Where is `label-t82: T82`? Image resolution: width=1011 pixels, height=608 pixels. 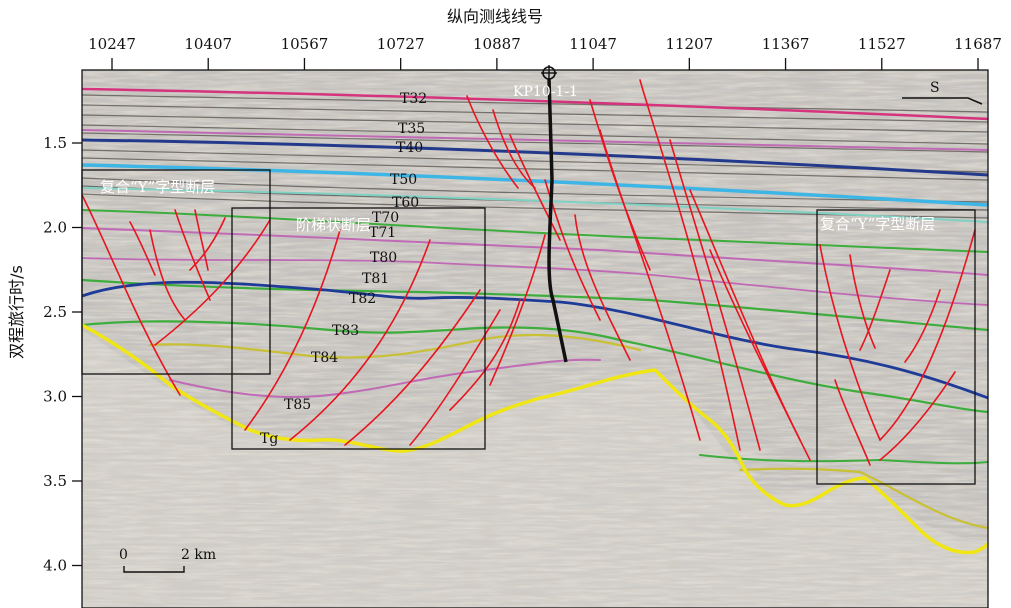 label-t82: T82 is located at coordinates (362, 299).